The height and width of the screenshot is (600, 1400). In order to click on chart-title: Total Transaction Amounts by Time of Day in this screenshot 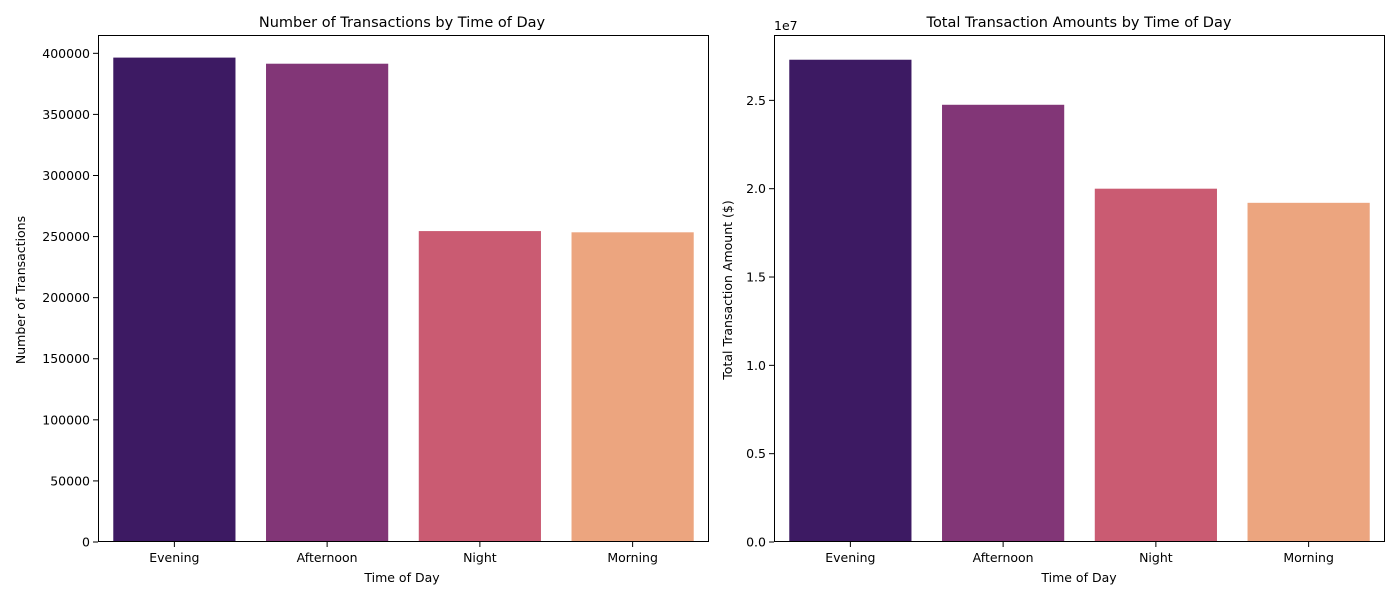, I will do `click(1079, 23)`.